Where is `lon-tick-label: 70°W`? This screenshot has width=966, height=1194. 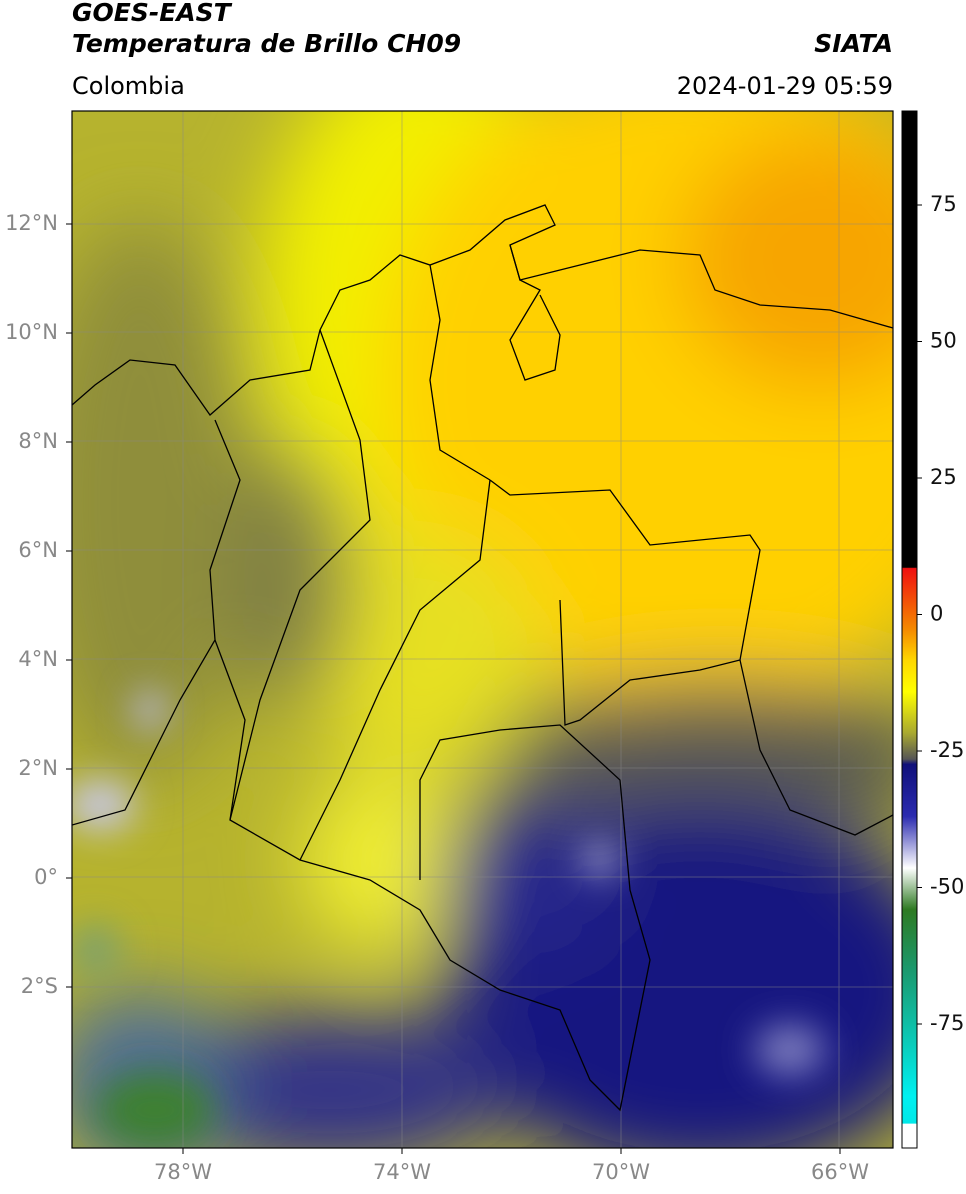
lon-tick-label: 70°W is located at coordinates (621, 1172).